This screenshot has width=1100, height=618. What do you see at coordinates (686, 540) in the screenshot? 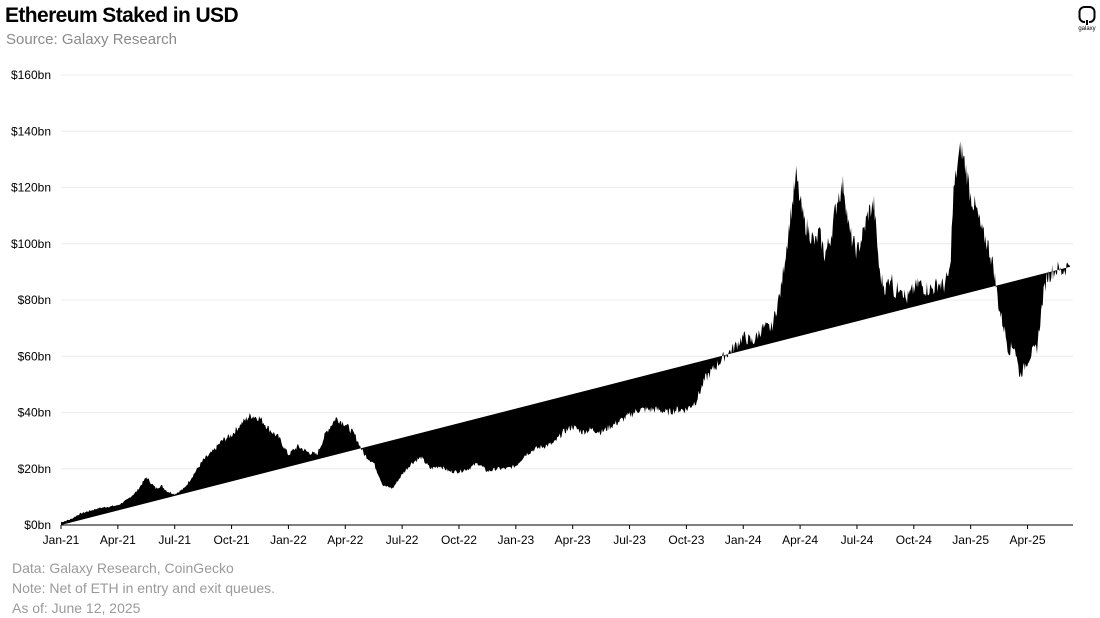
I see `x-tick-label: Oct-23` at bounding box center [686, 540].